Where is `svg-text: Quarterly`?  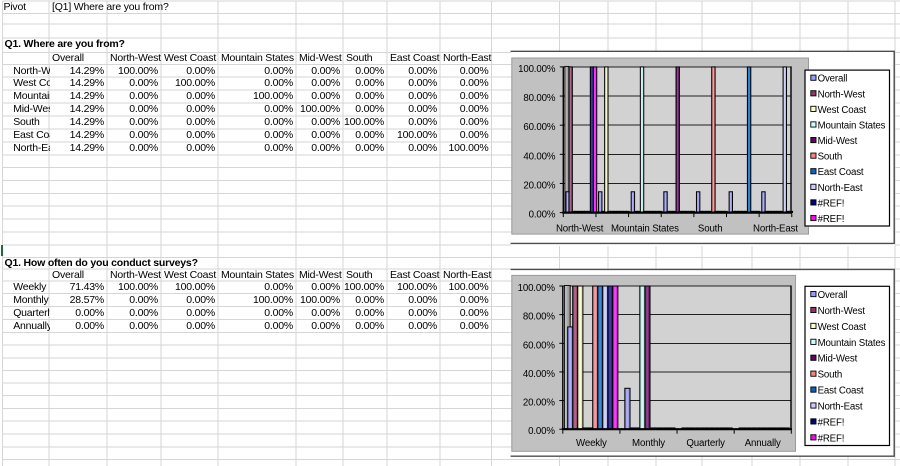 svg-text: Quarterly is located at coordinates (705, 443).